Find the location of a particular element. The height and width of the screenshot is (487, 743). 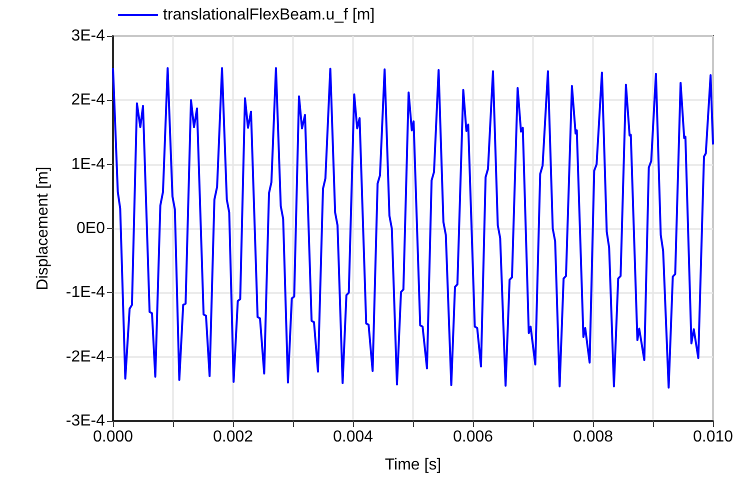

y-tick-label: 1E-4 is located at coordinates (88, 164).